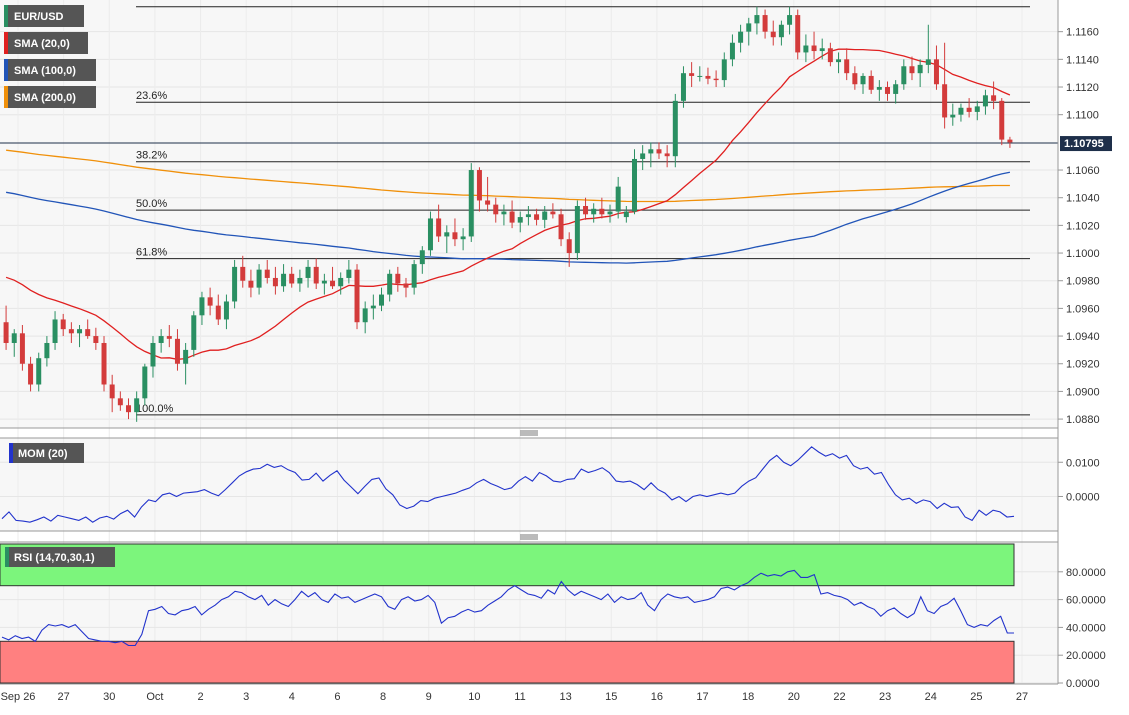  What do you see at coordinates (794, 697) in the screenshot?
I see `x-tick-label: 20` at bounding box center [794, 697].